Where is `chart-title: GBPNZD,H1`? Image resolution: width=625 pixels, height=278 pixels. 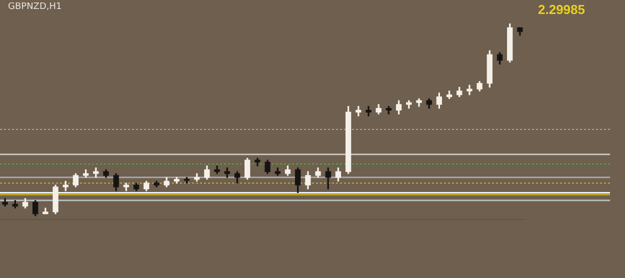 chart-title: GBPNZD,H1 is located at coordinates (35, 7).